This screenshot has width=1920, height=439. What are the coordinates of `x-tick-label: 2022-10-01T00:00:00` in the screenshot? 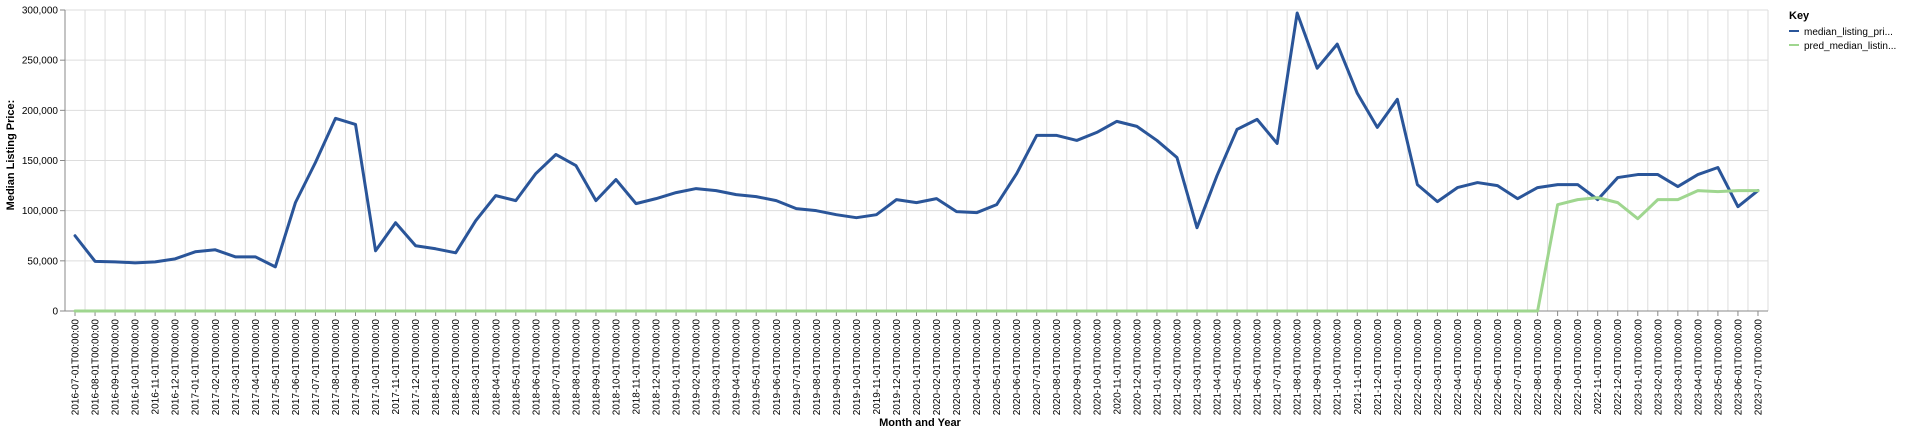 It's located at (1578, 367).